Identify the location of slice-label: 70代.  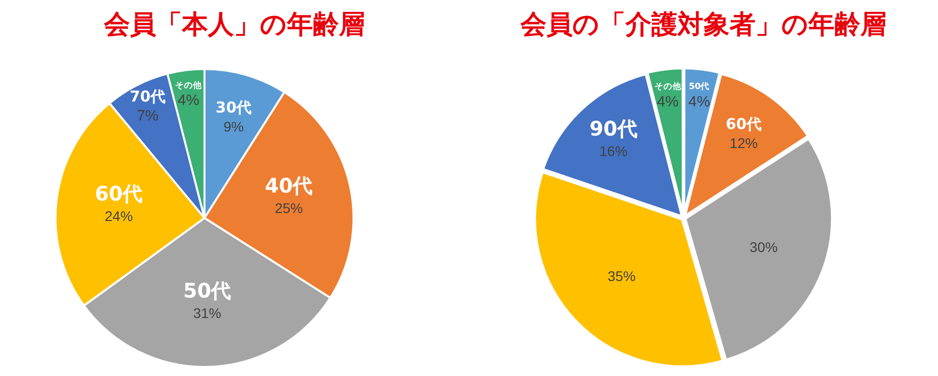
(148, 96).